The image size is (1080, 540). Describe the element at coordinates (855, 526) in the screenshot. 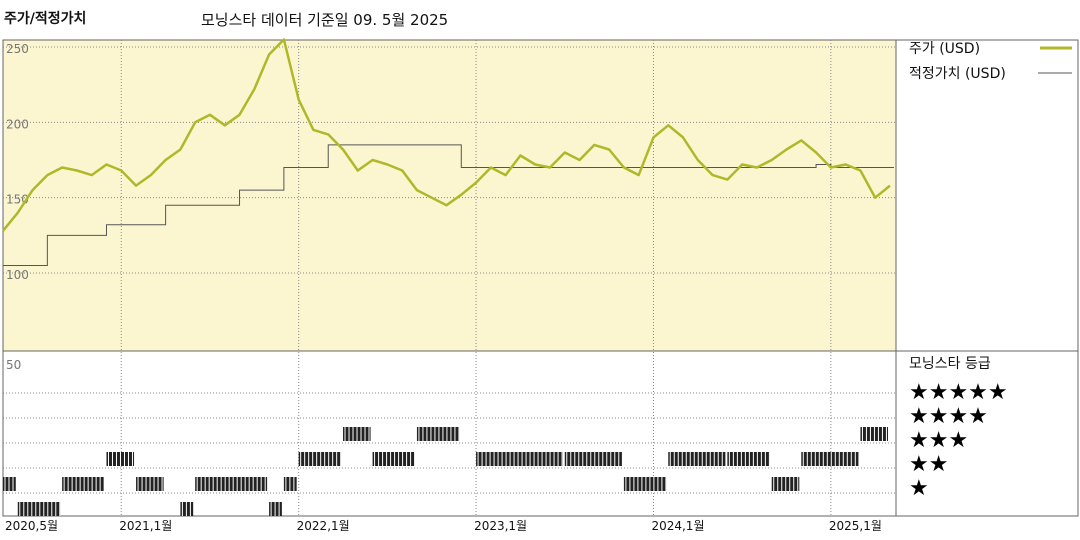

I see `x-tick-label: 2025,1월` at that location.